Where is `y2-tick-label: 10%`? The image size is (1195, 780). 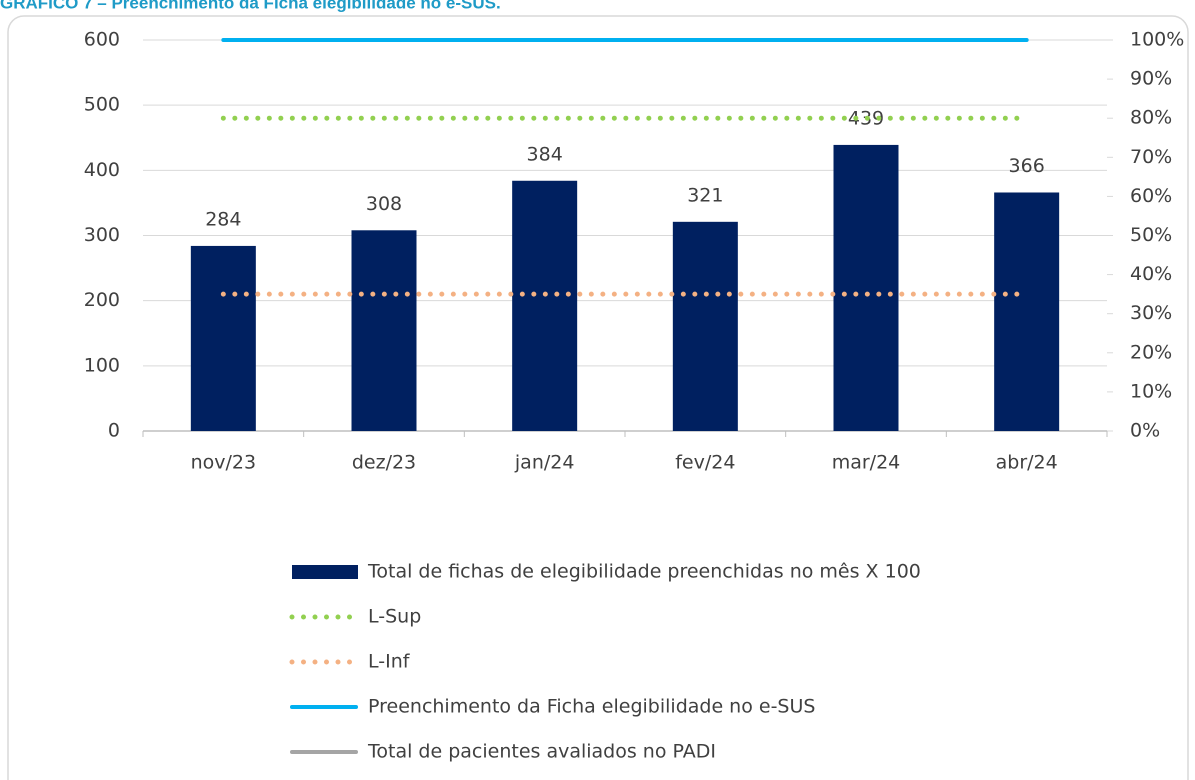 y2-tick-label: 10% is located at coordinates (1151, 391).